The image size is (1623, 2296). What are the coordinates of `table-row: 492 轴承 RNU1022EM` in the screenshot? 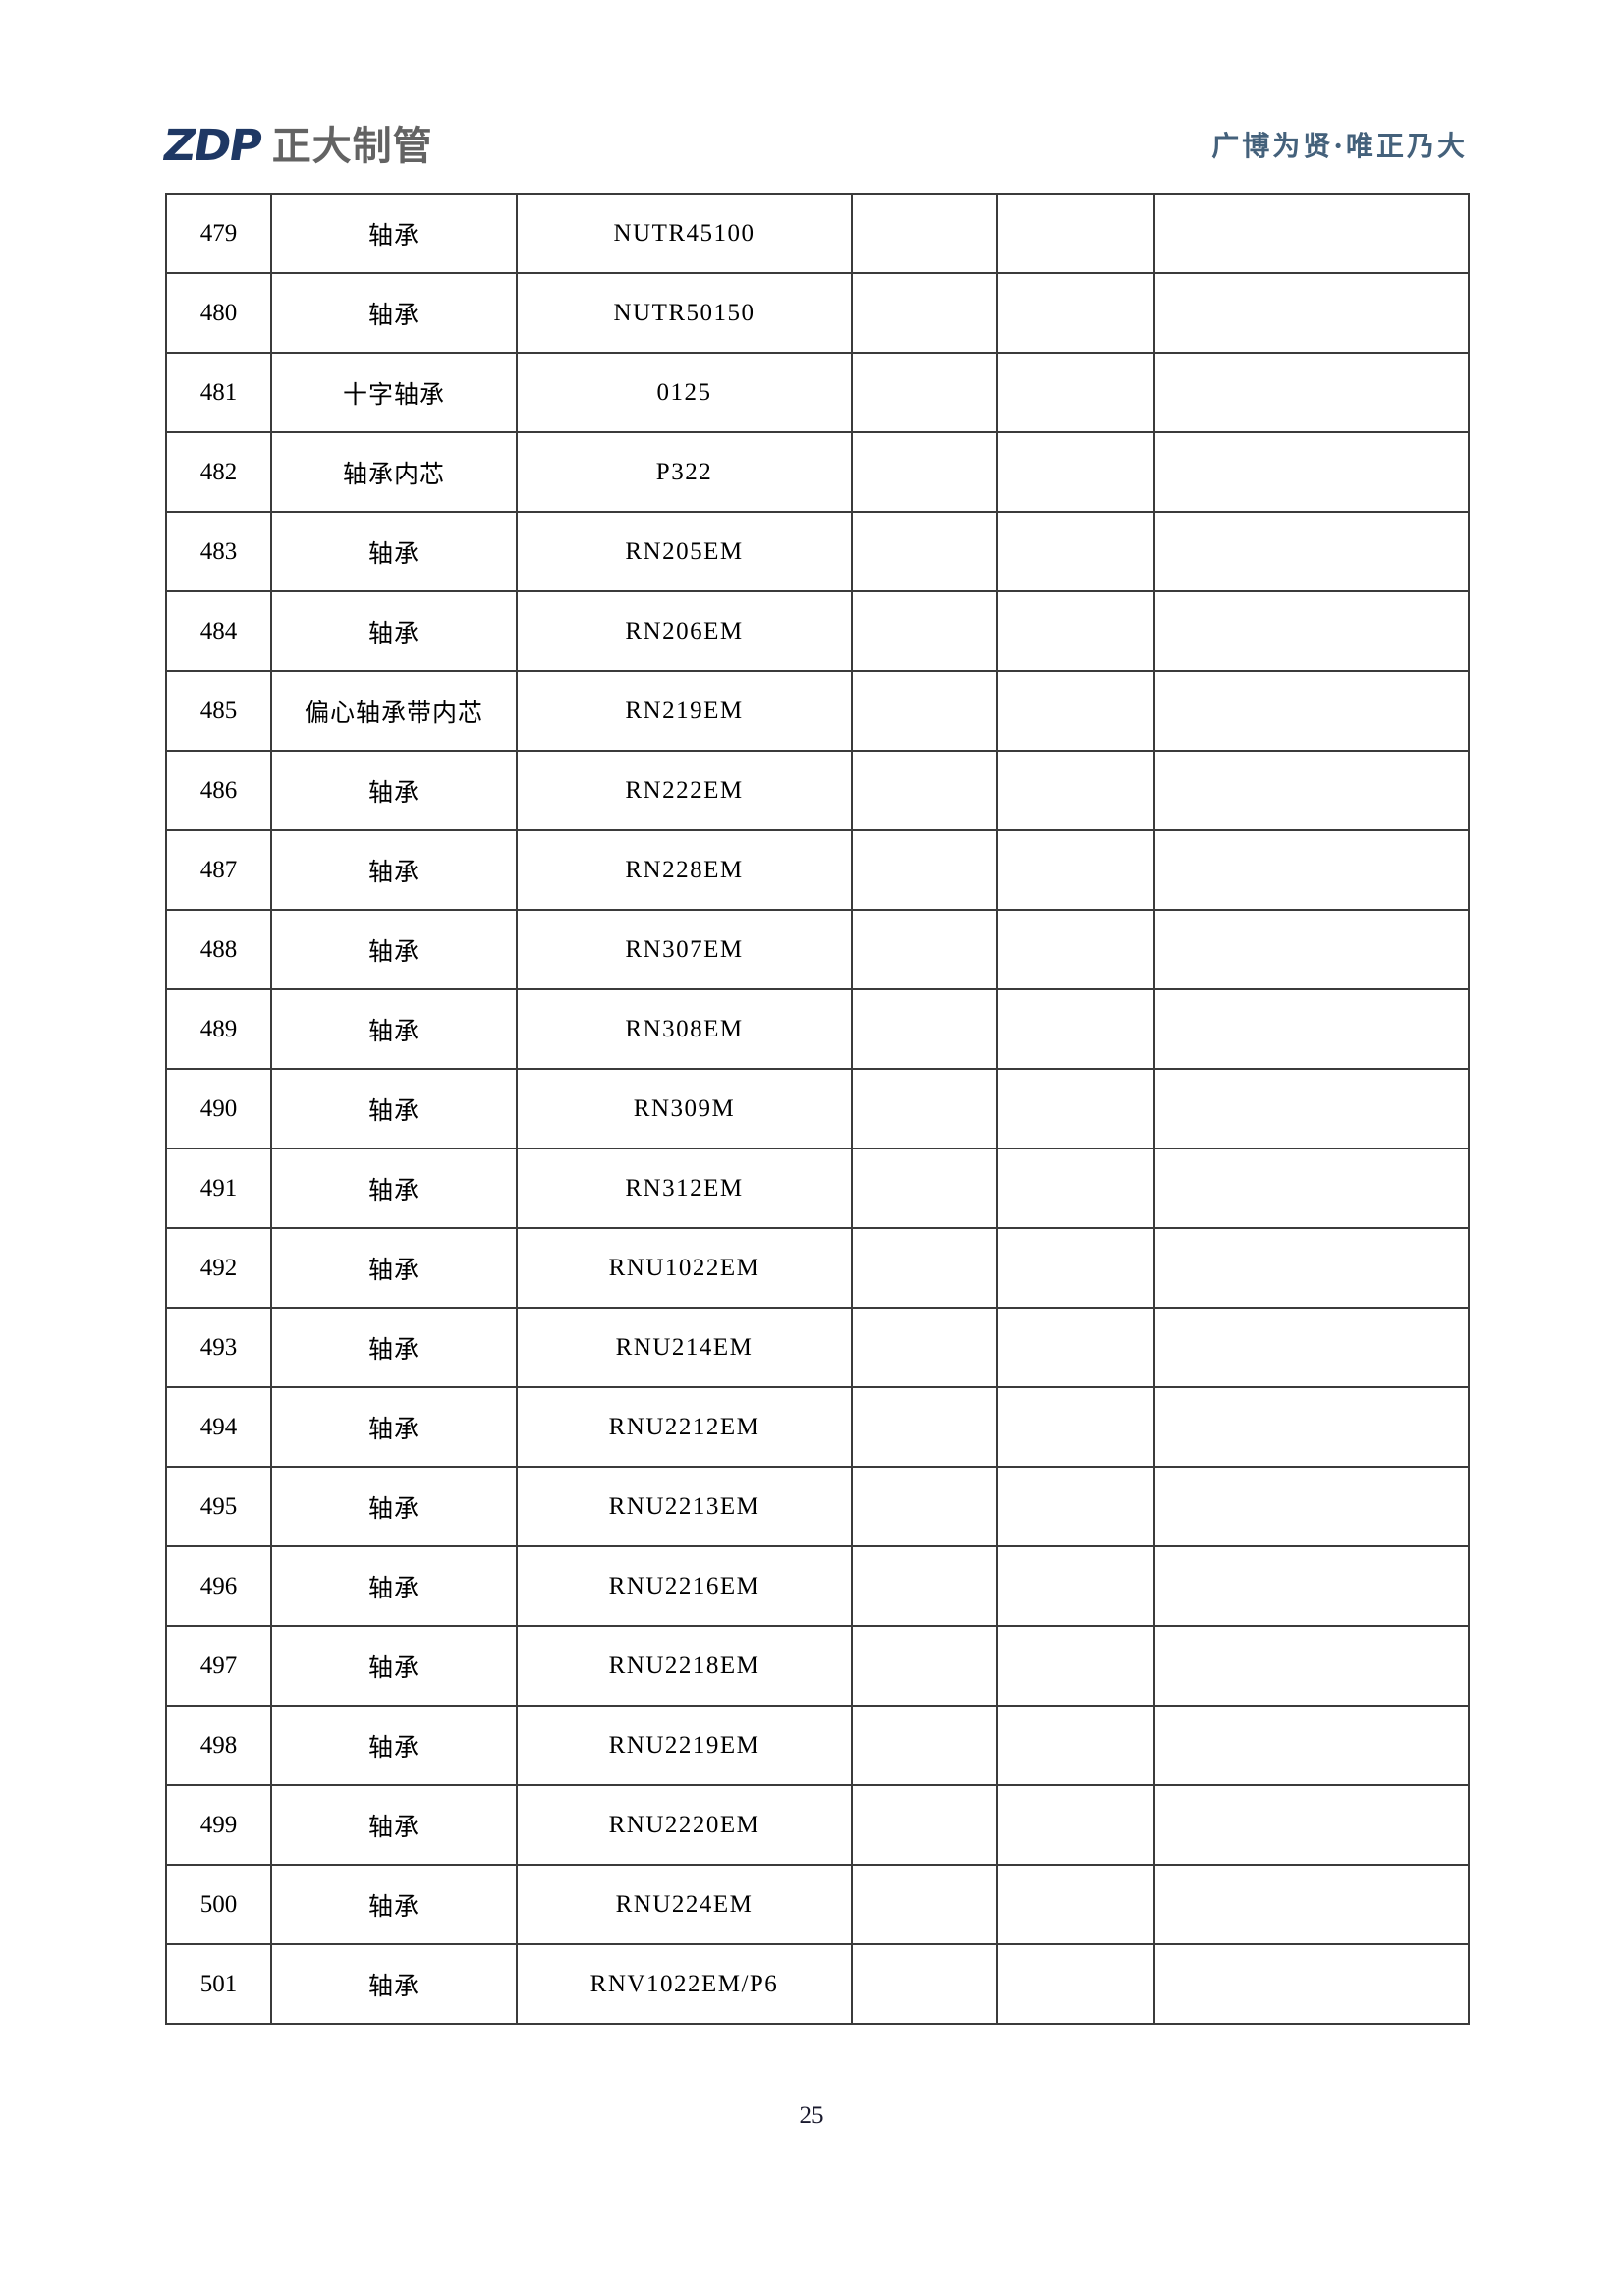 It's located at (818, 1268).